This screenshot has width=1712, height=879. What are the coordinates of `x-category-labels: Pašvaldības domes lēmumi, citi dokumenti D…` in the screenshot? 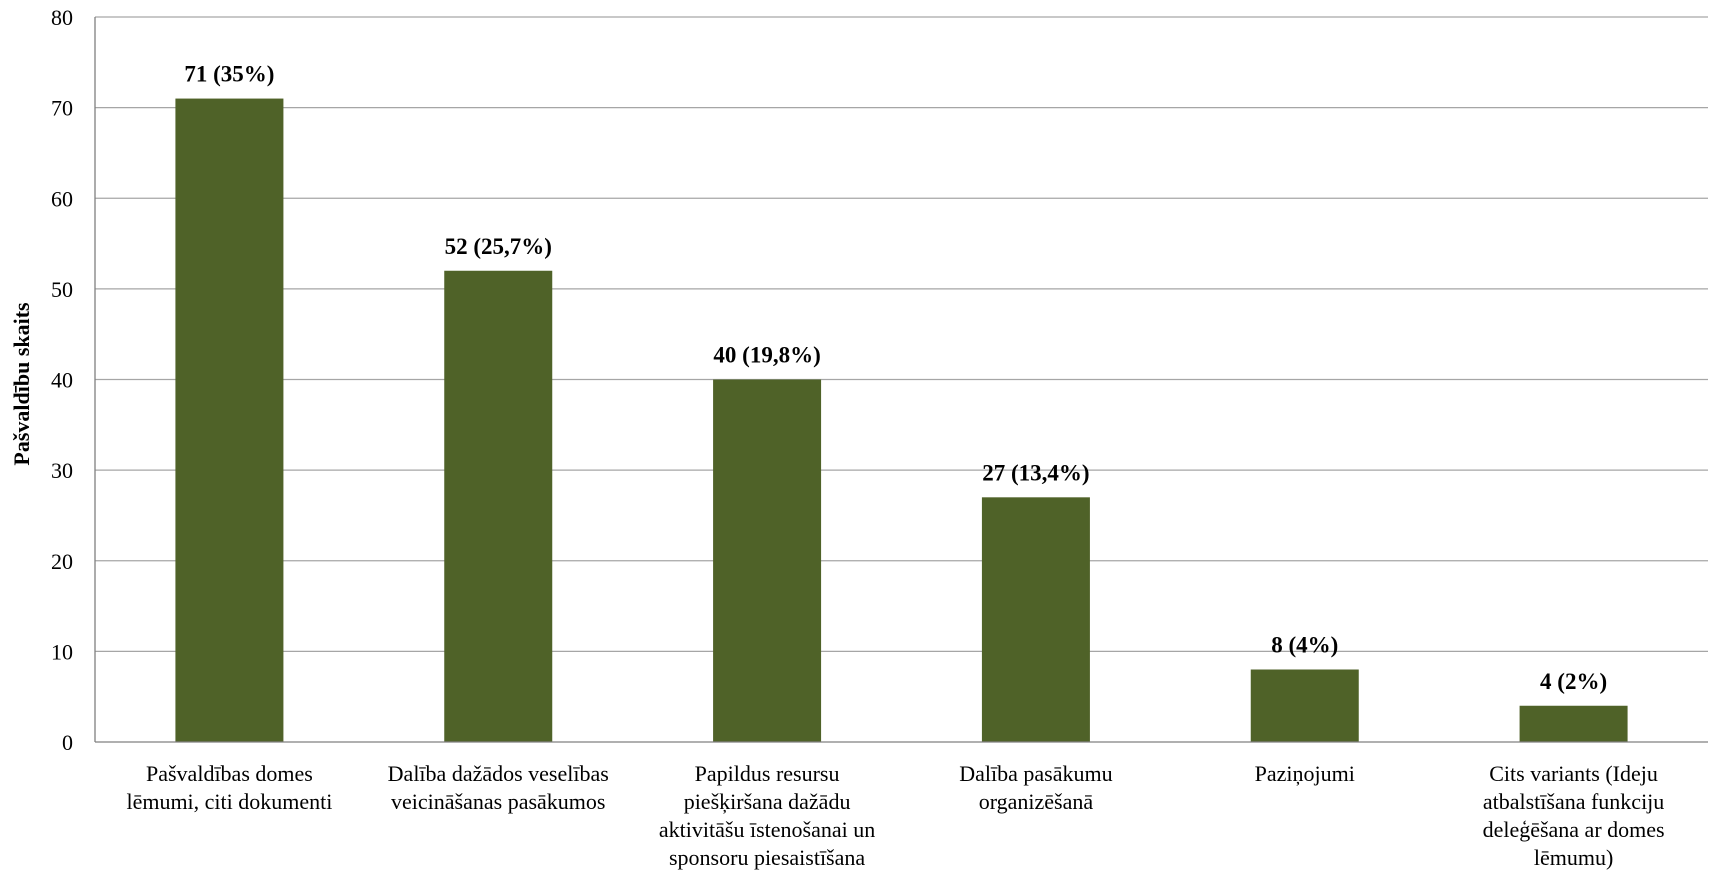 It's located at (895, 815).